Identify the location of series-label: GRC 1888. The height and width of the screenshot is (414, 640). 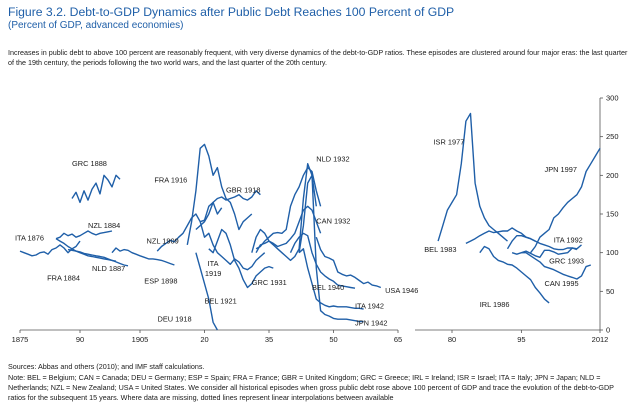
(89, 163).